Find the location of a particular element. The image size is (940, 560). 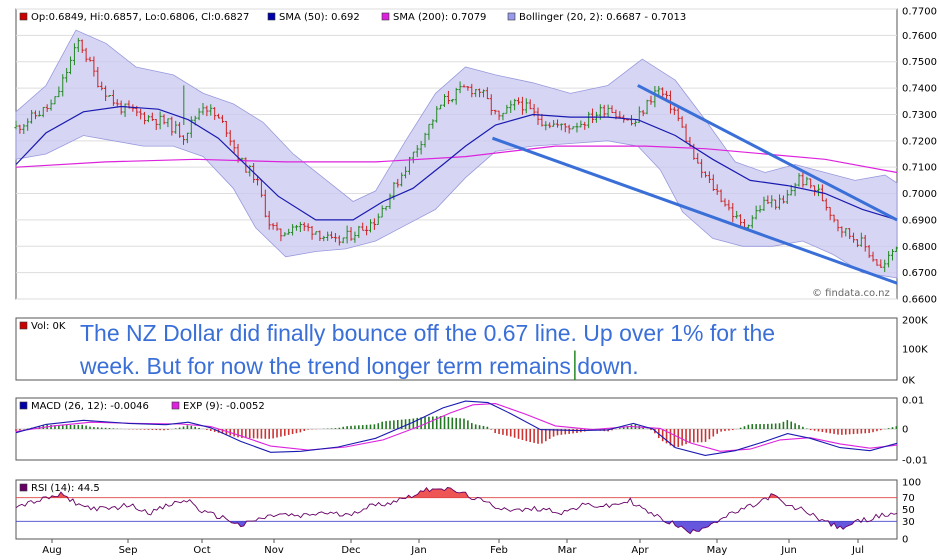

rsi-line is located at coordinates (456, 510).